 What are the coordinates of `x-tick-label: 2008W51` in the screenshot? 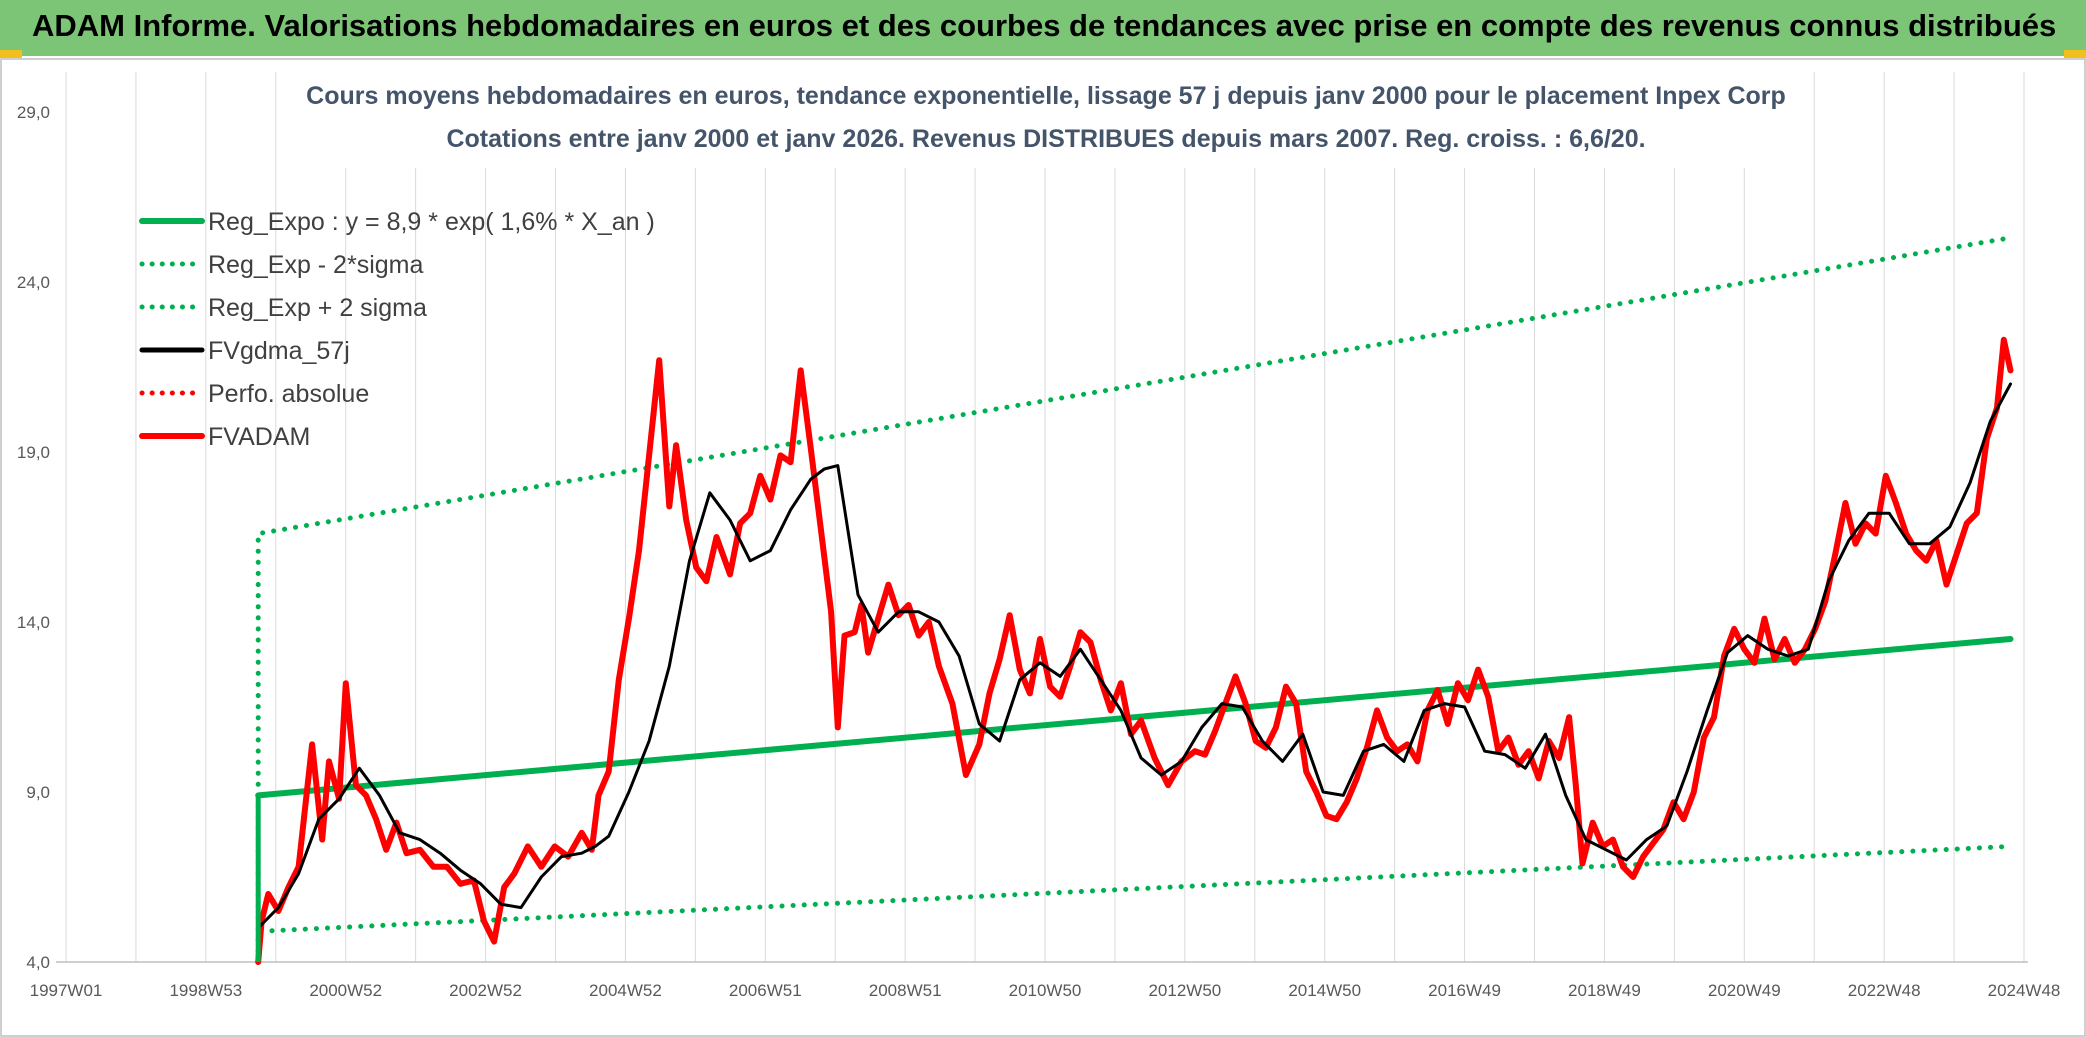 It's located at (905, 990).